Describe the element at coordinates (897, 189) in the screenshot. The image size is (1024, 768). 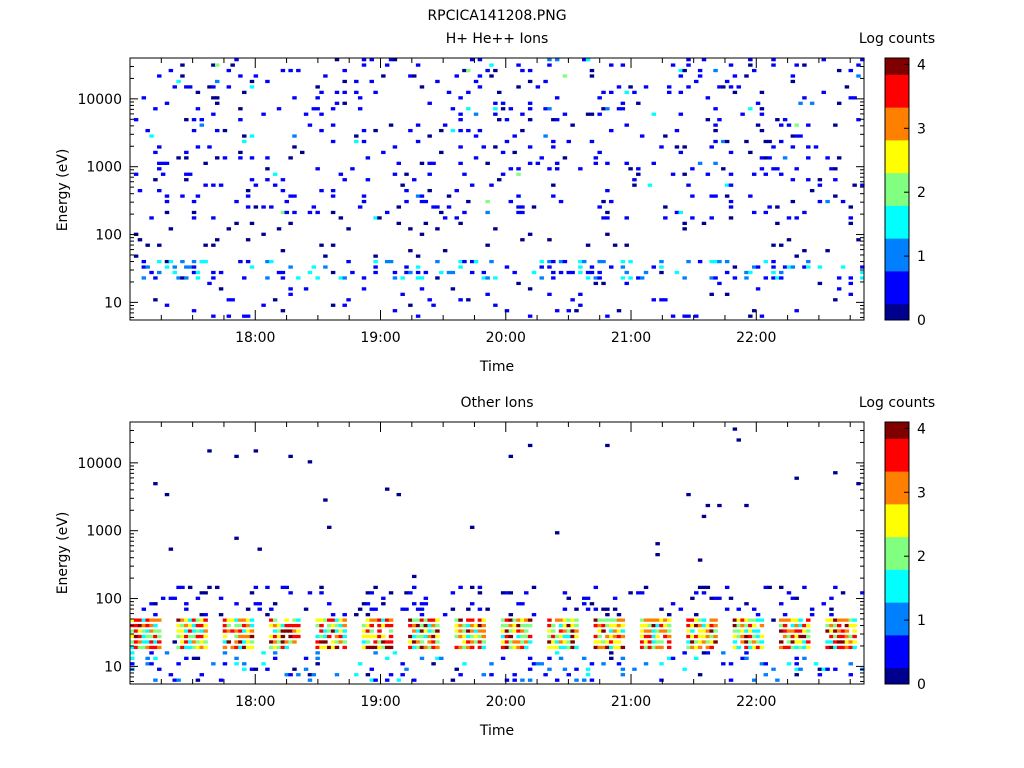
I see `colorbar-frame` at that location.